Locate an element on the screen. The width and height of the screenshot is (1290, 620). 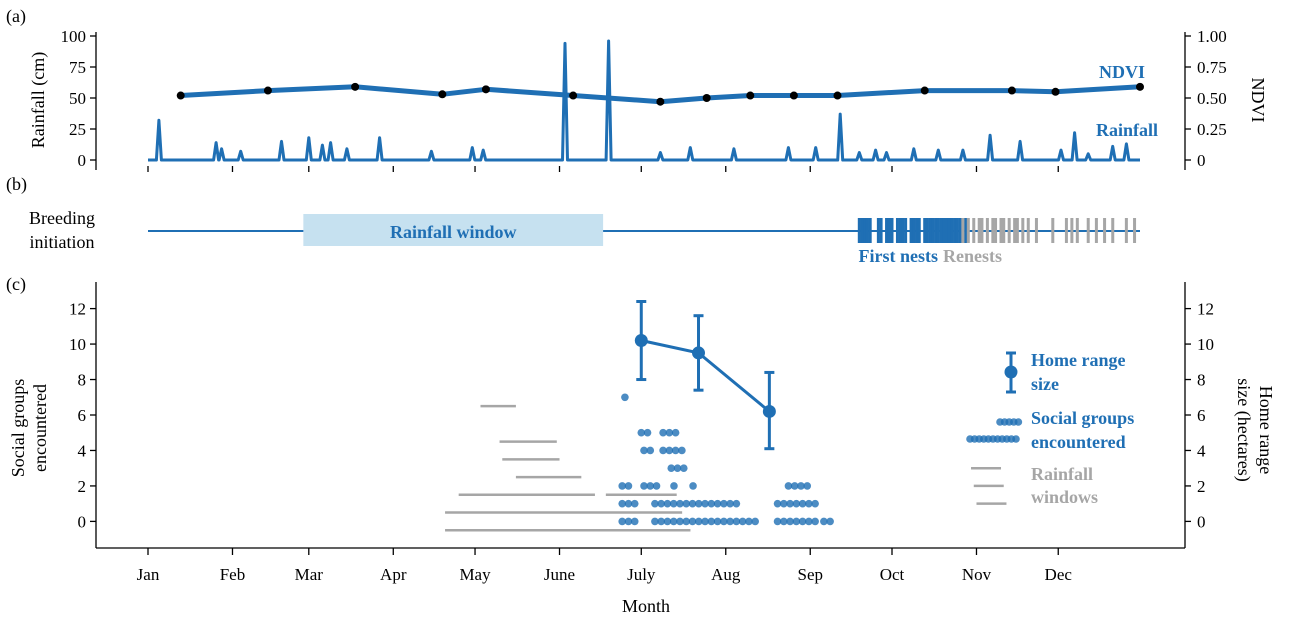
home-range-tick-label: 12 is located at coordinates (1205, 309).